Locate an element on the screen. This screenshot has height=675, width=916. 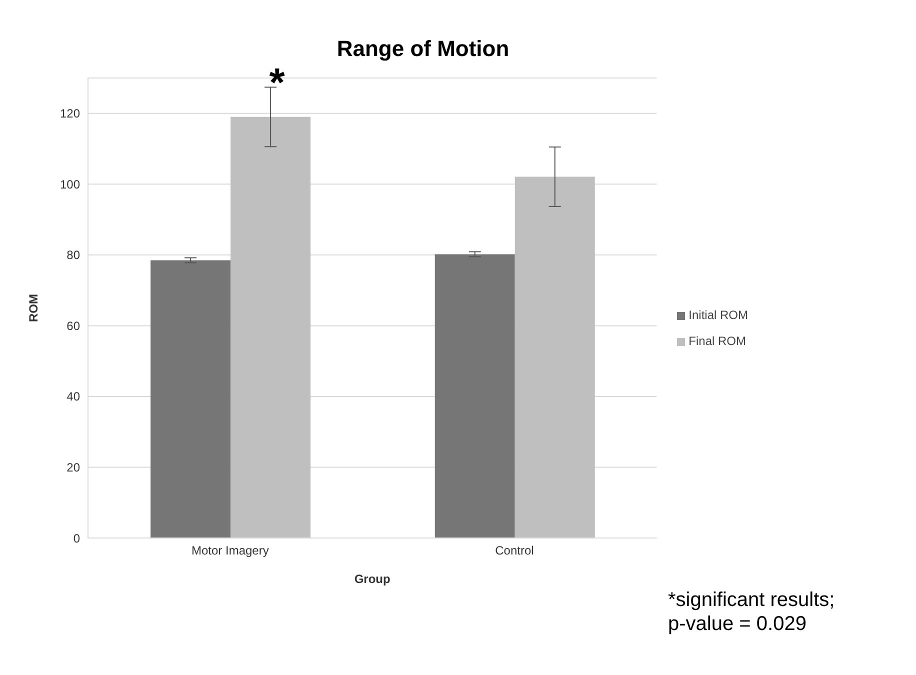
y-tick-label: 20 is located at coordinates (73, 467).